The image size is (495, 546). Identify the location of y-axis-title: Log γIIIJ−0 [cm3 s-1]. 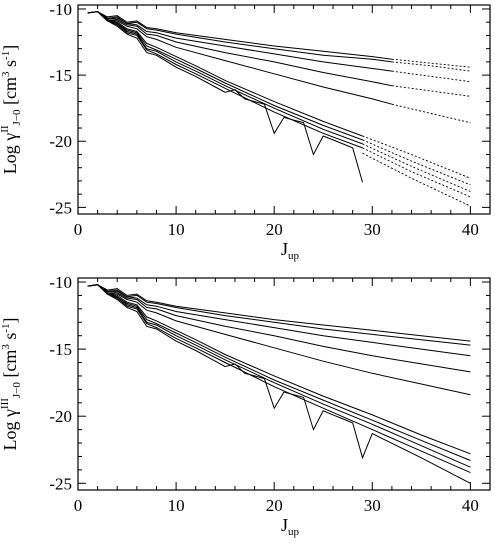
(11, 383).